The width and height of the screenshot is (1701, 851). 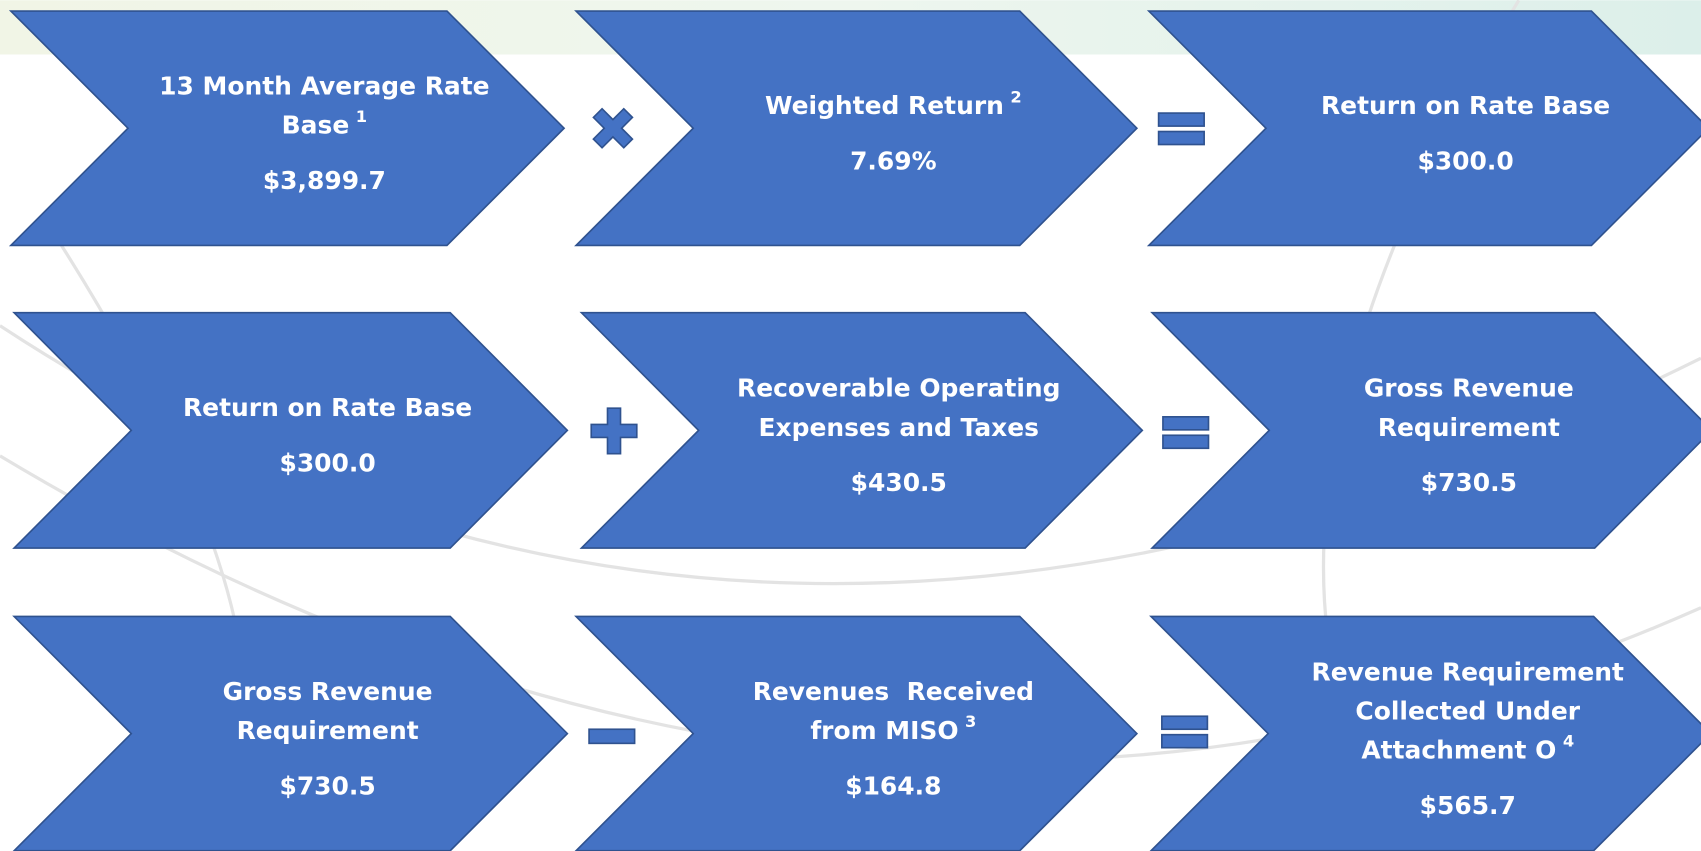 I want to click on step-chevron: 13 Month Average Rate Base 1 $3,899.7, so click(x=287, y=128).